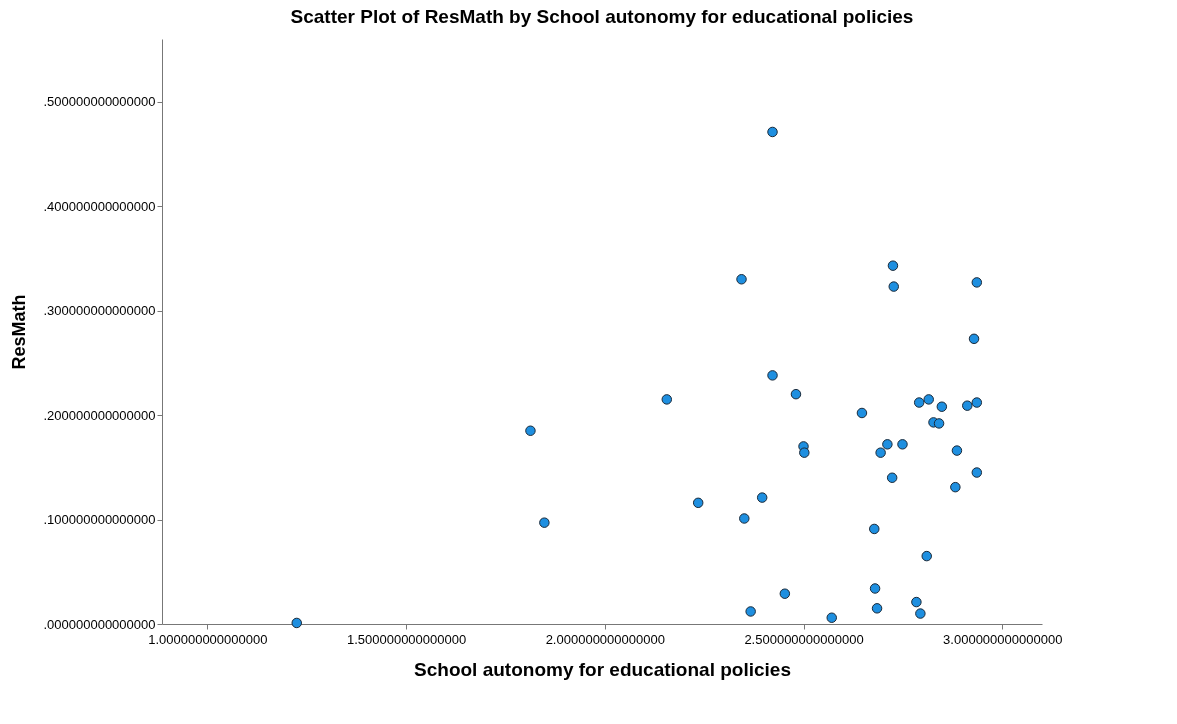 The image size is (1177, 724). Describe the element at coordinates (99, 206) in the screenshot. I see `y-tick-label: .400000000000000` at that location.